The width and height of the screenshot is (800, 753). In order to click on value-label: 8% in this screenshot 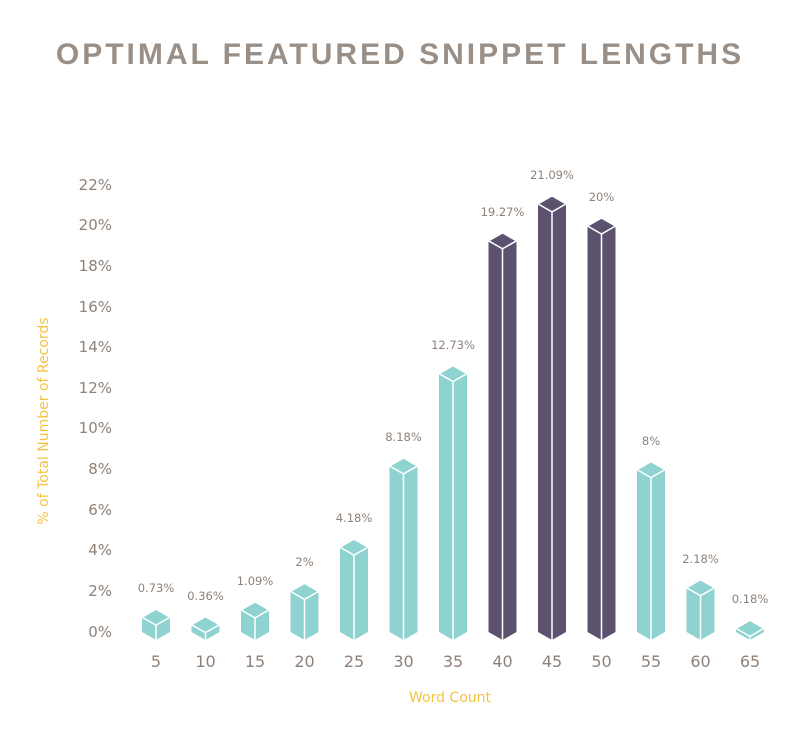, I will do `click(651, 440)`.